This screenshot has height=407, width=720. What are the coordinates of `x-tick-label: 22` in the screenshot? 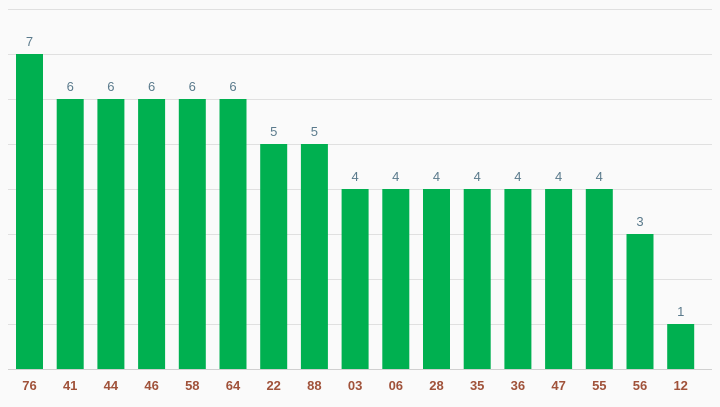 It's located at (273, 385).